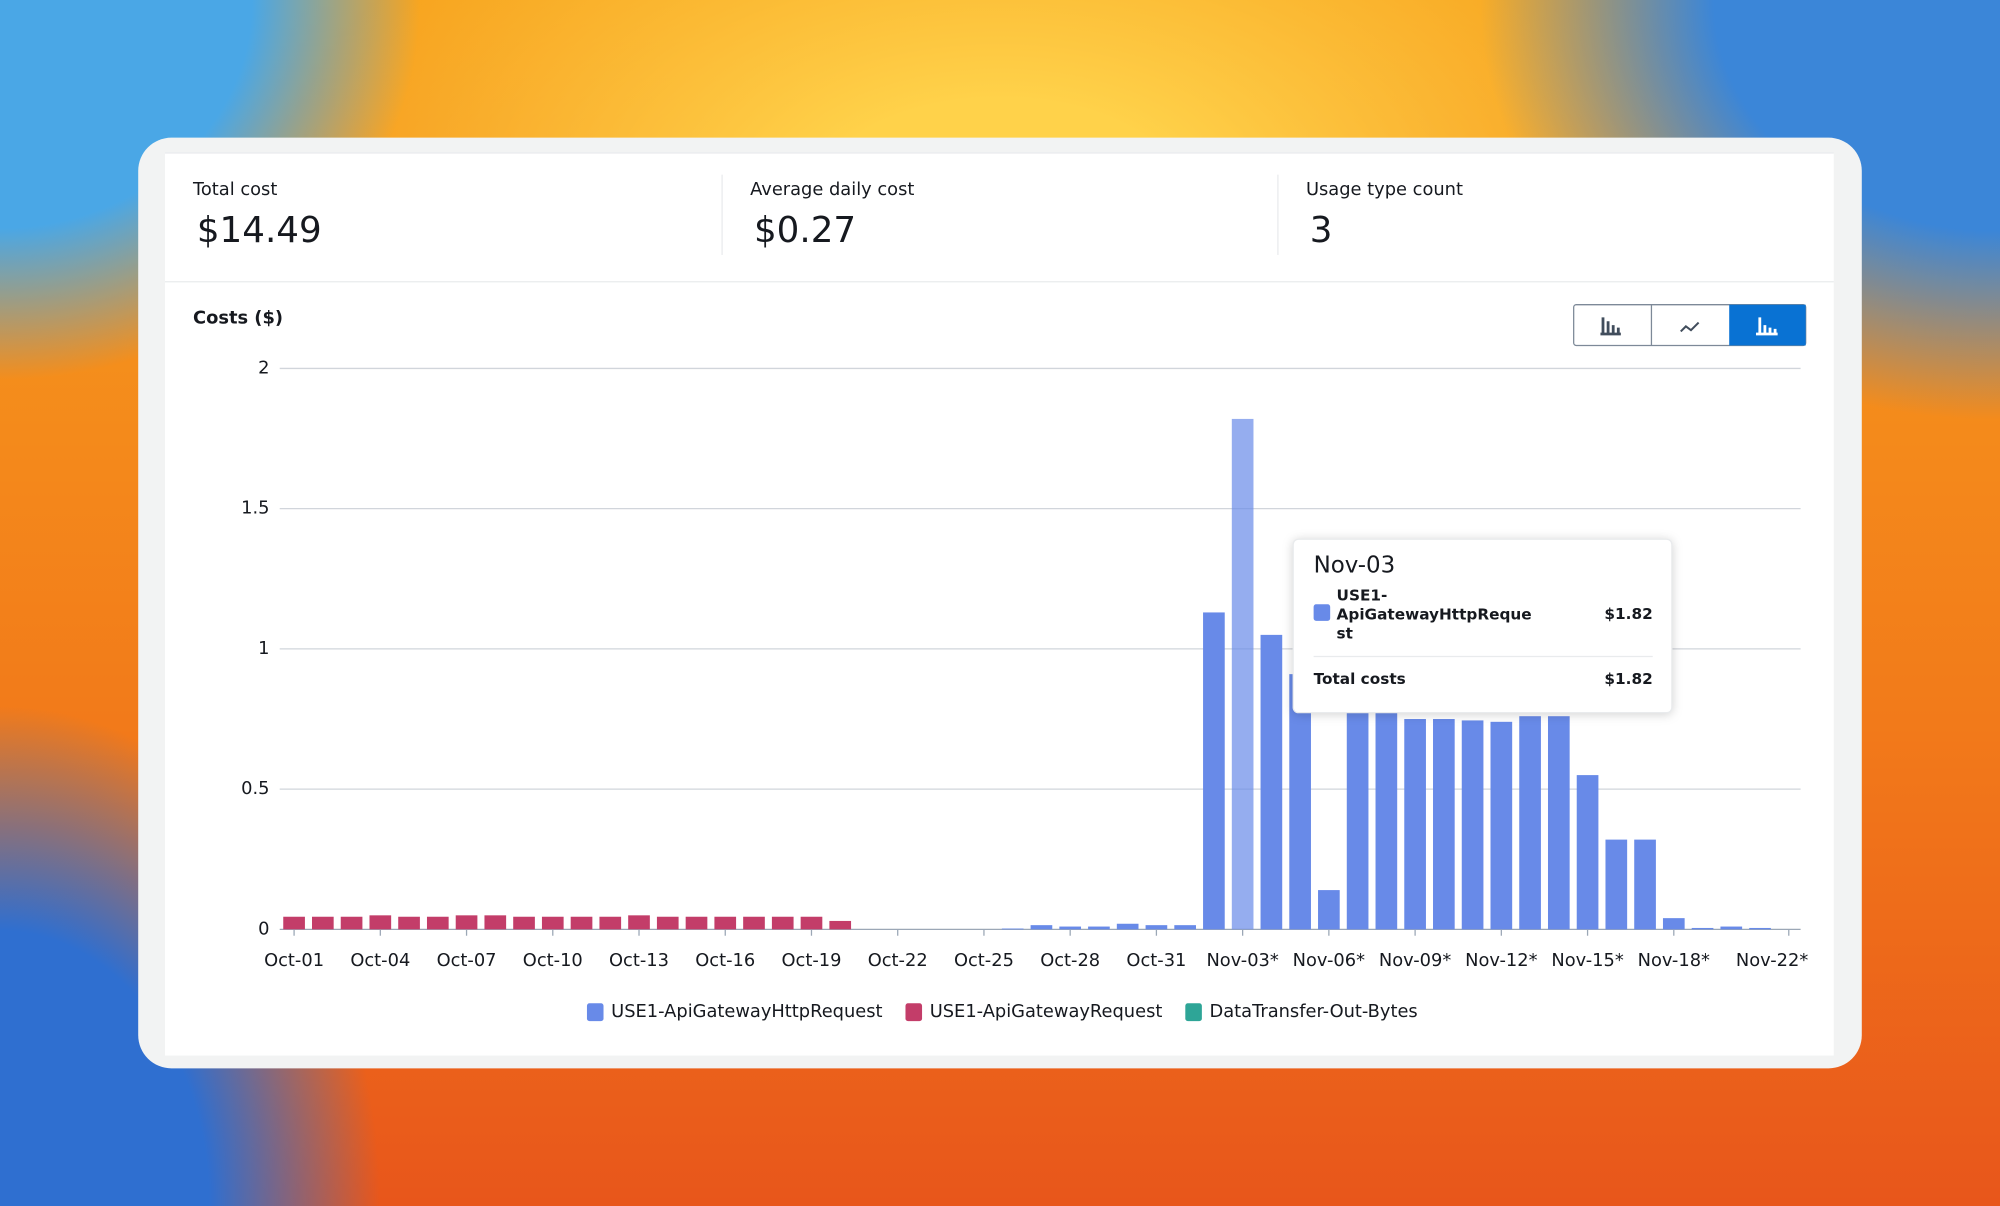 The height and width of the screenshot is (1206, 2000). Describe the element at coordinates (1329, 960) in the screenshot. I see `x-tick-label: Nov-06*` at that location.